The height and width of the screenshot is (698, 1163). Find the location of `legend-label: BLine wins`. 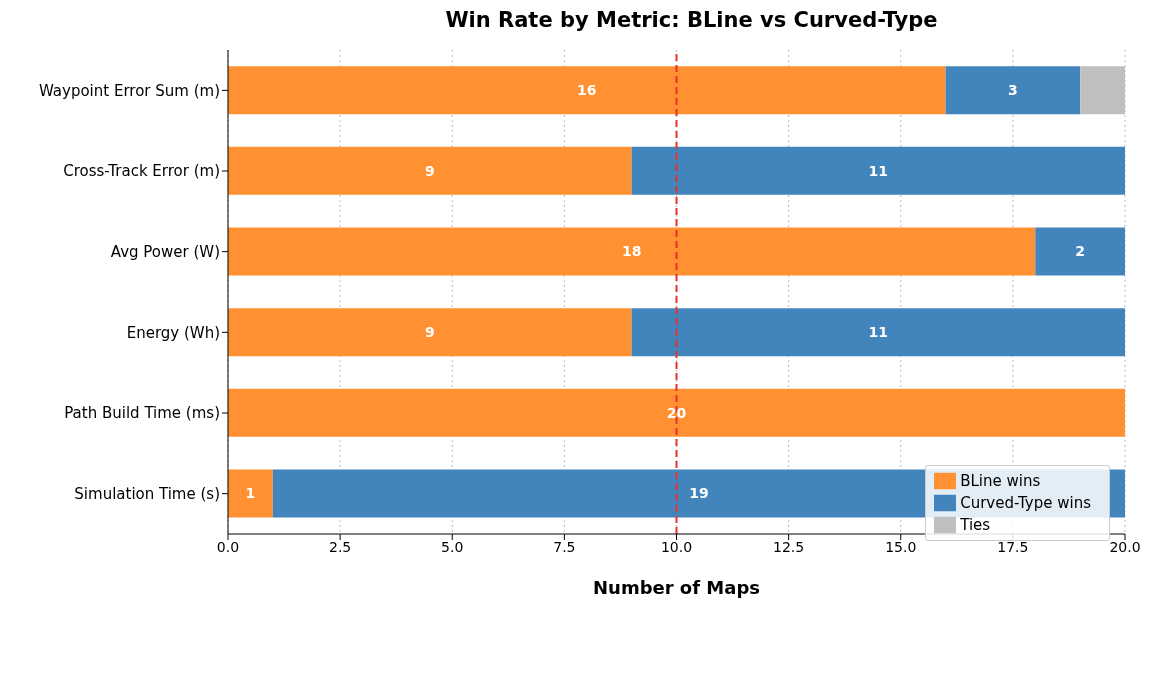

legend-label: BLine wins is located at coordinates (1000, 480).